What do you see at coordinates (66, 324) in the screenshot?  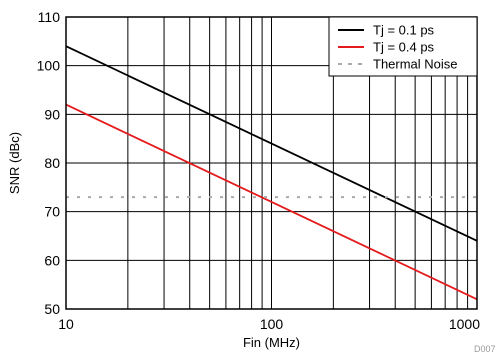 I see `x-tick-label: 10` at bounding box center [66, 324].